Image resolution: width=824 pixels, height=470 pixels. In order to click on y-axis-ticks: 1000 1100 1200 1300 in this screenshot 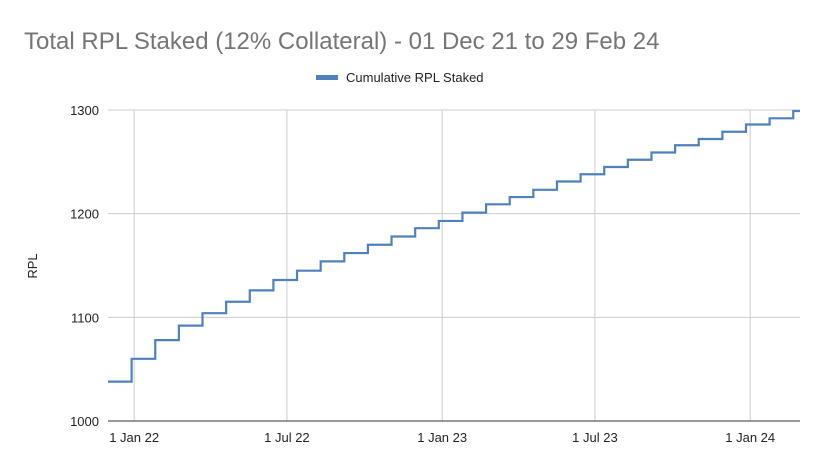, I will do `click(84, 266)`.